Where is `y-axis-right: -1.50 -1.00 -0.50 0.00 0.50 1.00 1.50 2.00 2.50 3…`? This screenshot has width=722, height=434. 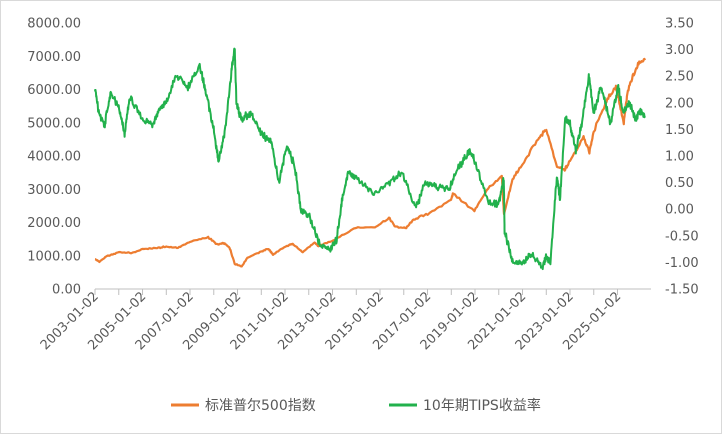
y-axis-right: -1.50 -1.00 -0.50 0.00 0.50 1.00 1.50 2.00 2.50 3… is located at coordinates (682, 157).